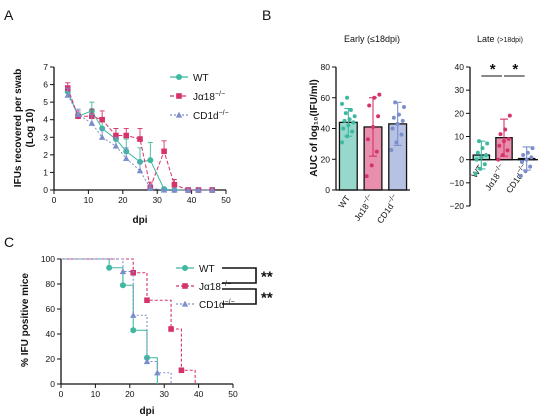 Image resolution: width=550 pixels, height=419 pixels. I want to click on panel-b-late-y-tick-label-0: −20, so click(457, 206).